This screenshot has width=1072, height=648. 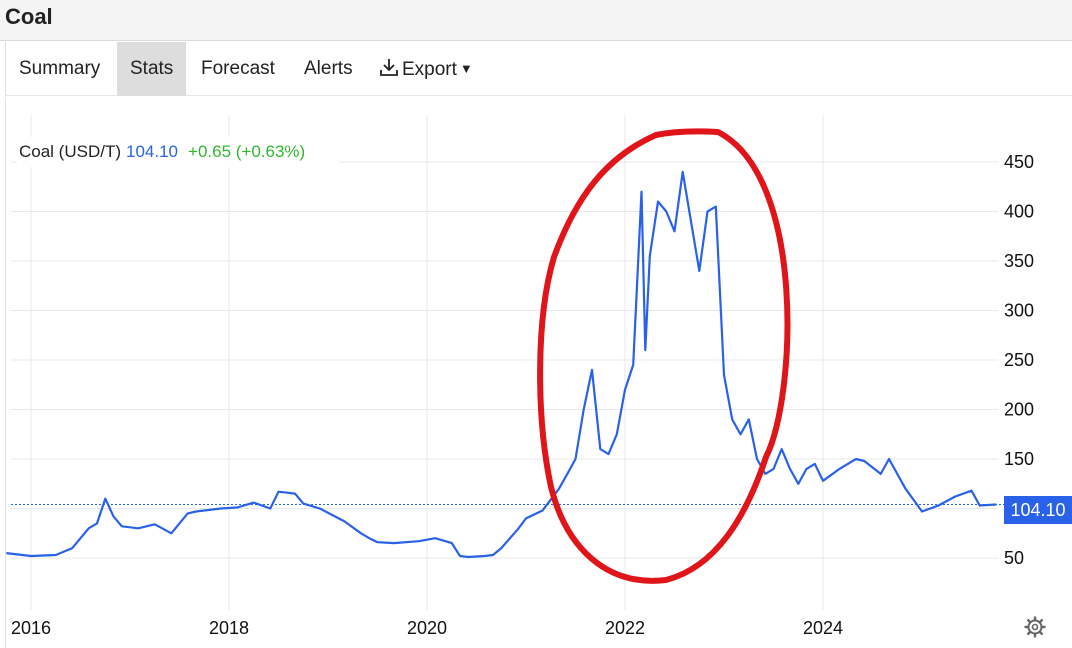 I want to click on page-title: Coal, so click(x=29, y=16).